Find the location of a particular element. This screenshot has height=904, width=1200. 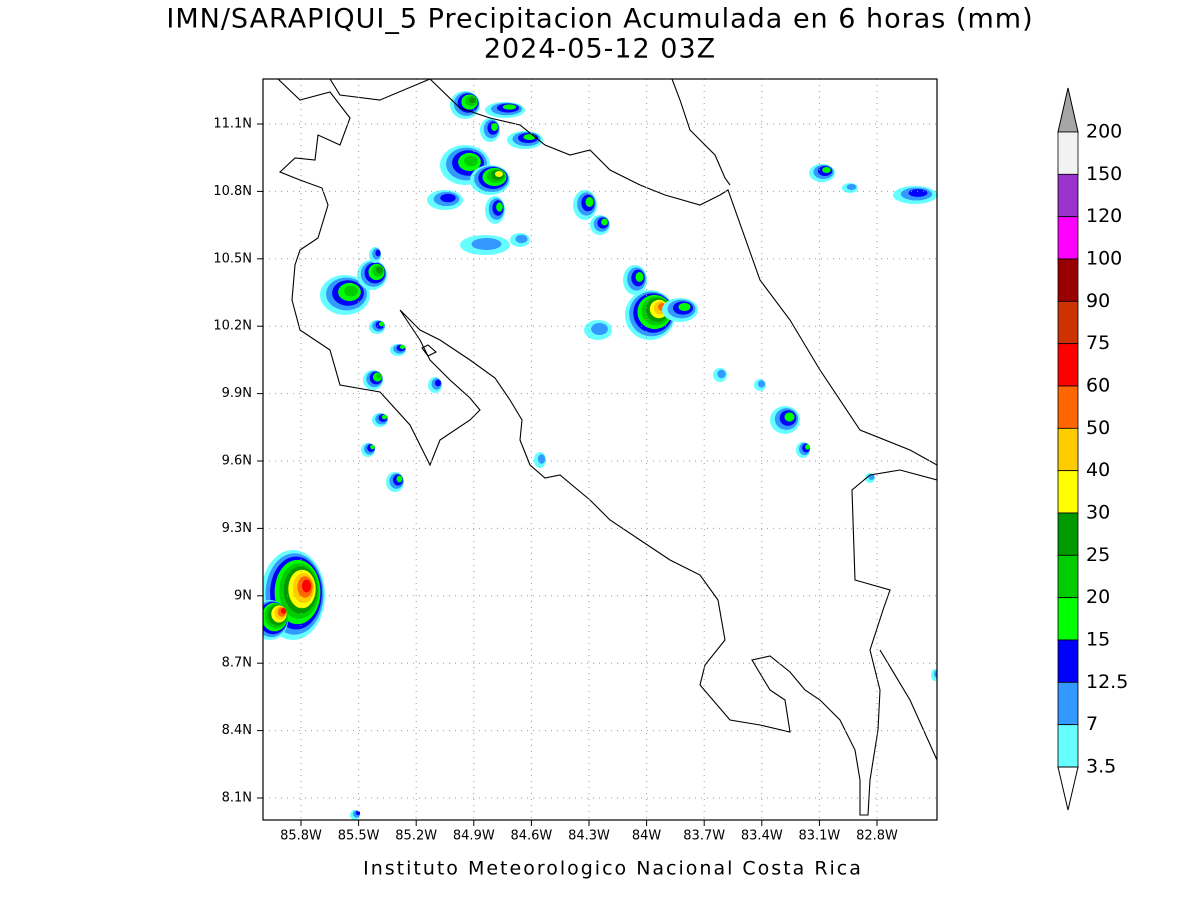

colorbar-label: 90 is located at coordinates (1098, 301).